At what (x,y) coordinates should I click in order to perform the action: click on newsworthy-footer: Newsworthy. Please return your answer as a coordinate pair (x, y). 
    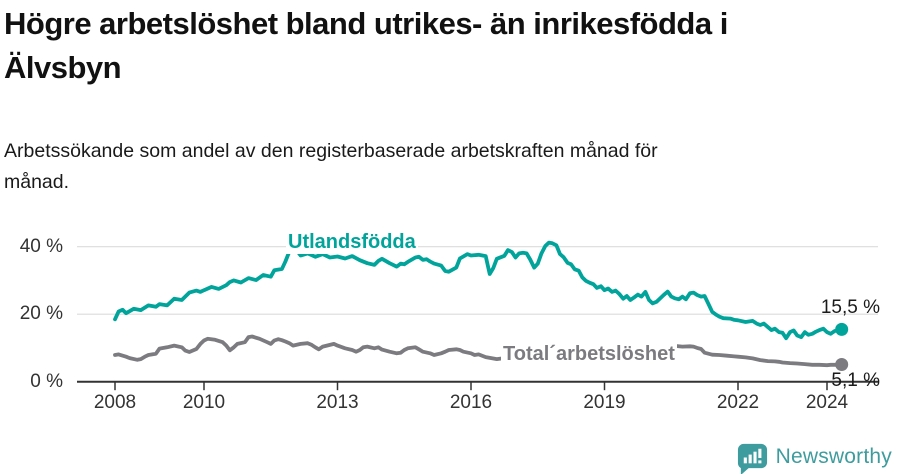
    Looking at the image, I should click on (814, 457).